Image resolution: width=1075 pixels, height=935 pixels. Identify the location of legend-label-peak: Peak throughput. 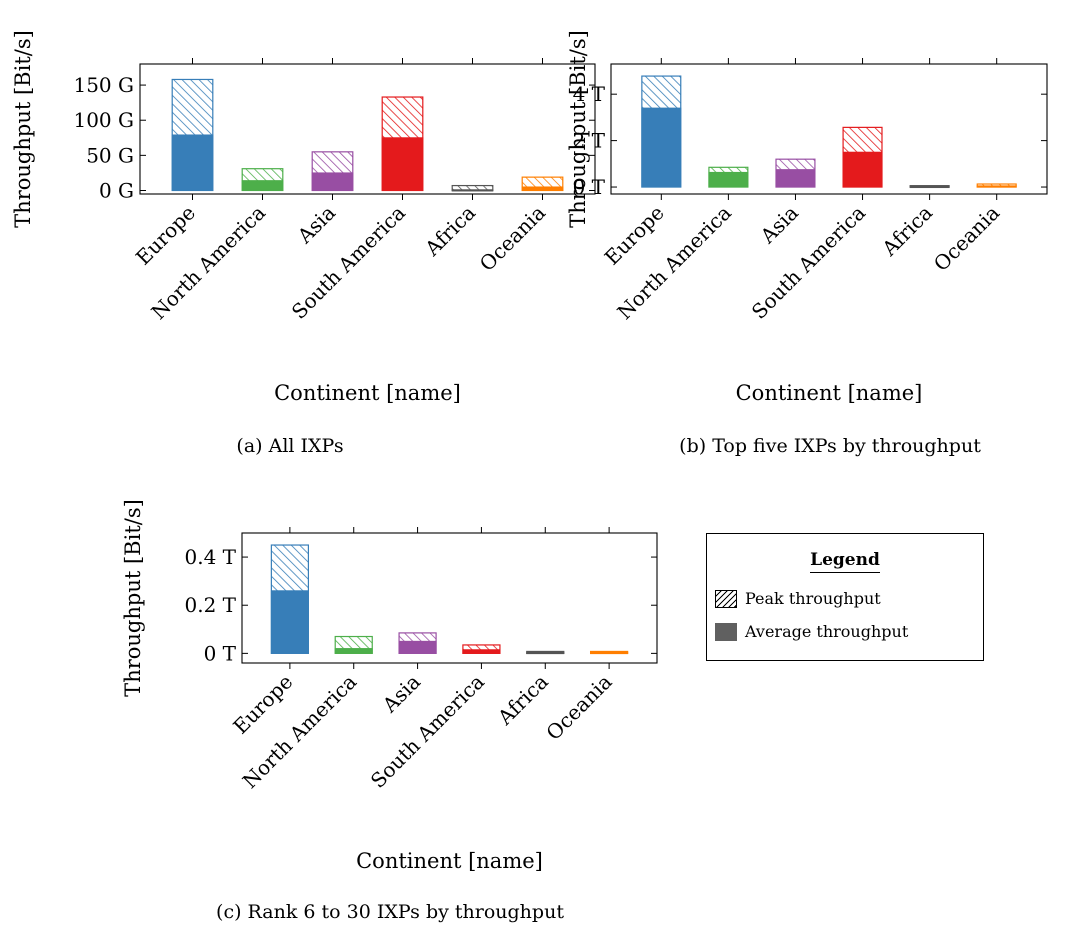
(813, 598).